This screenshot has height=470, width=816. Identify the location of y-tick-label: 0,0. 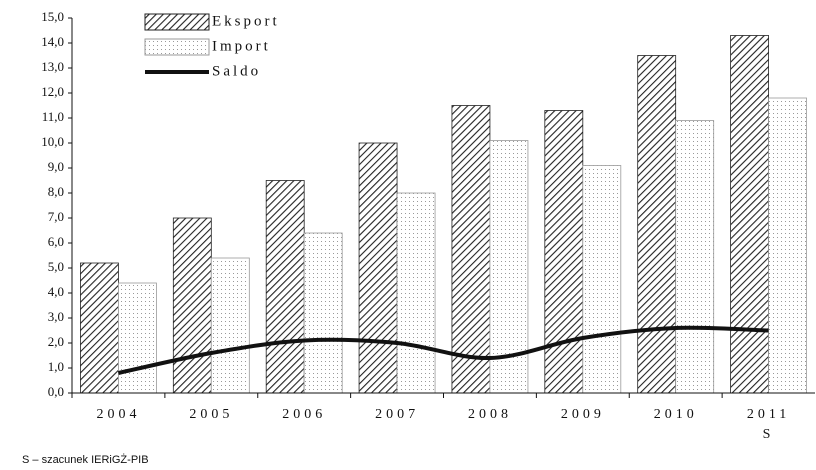
(56, 391).